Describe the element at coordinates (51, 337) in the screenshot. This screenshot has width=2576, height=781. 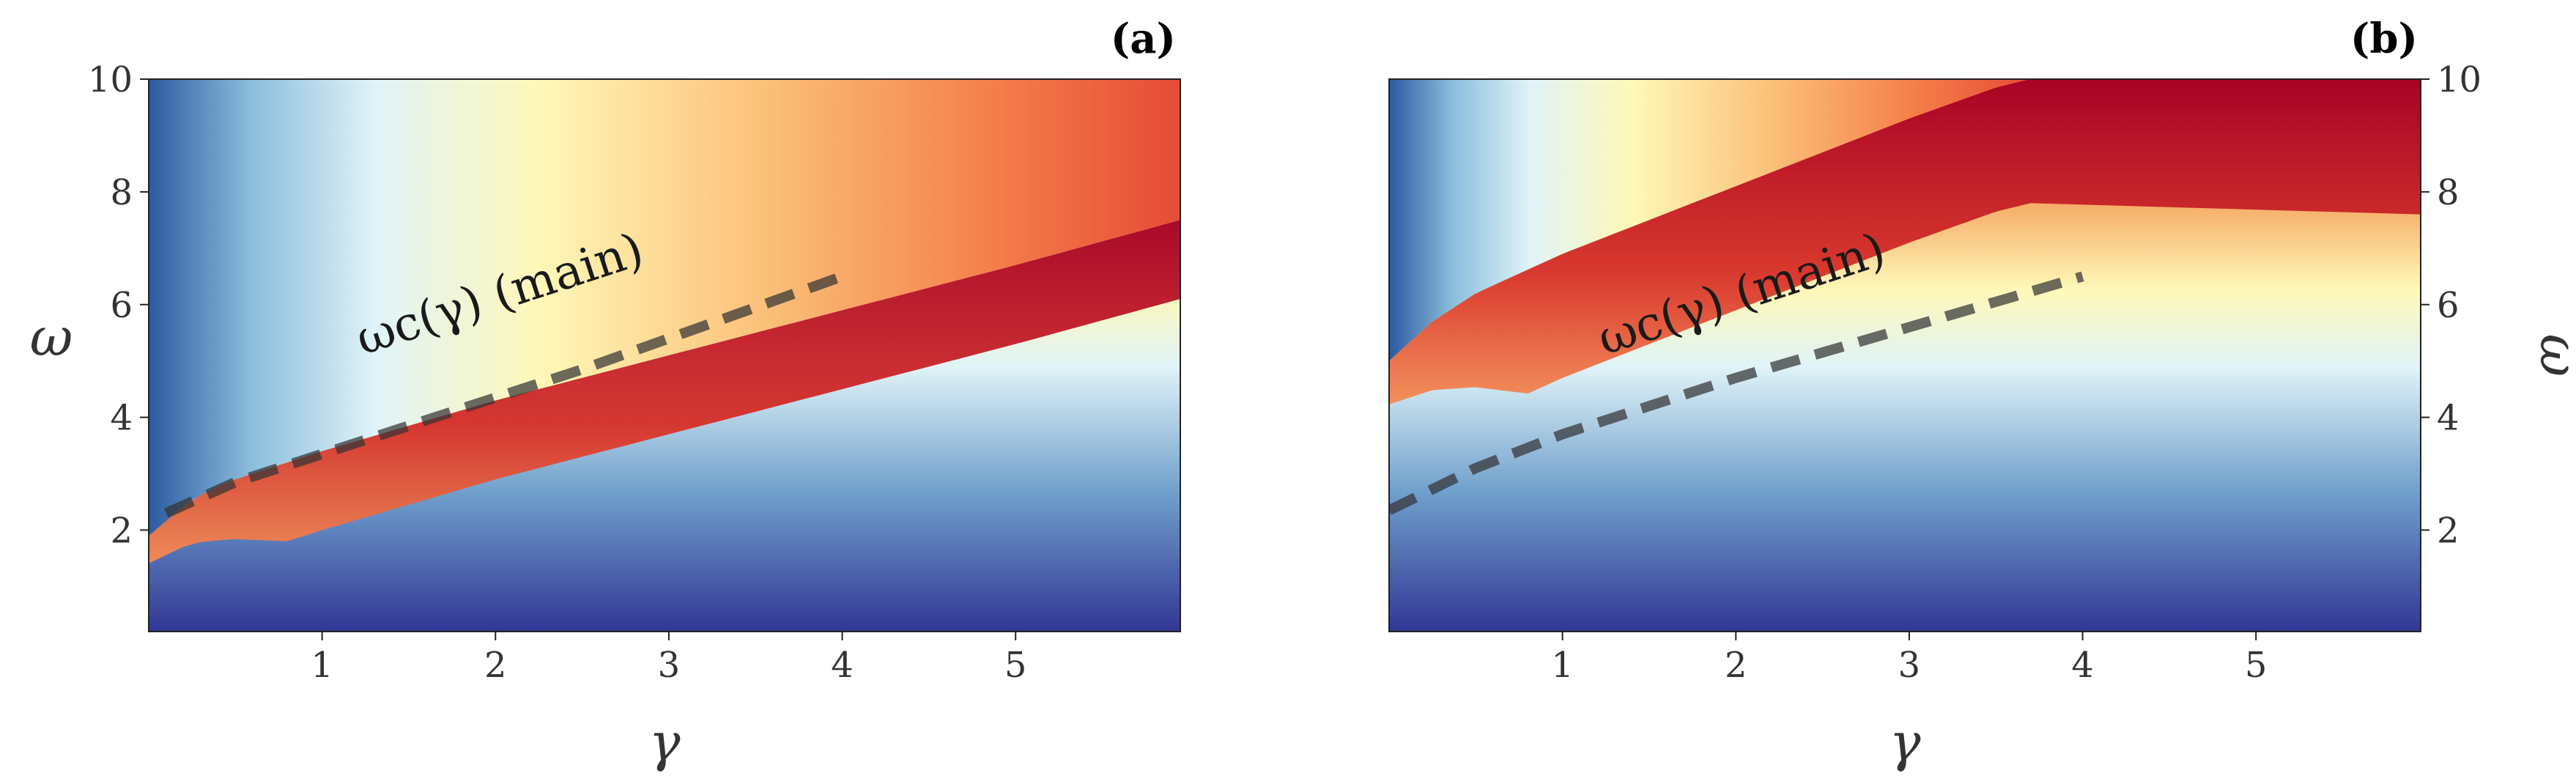
I see `y-axis-label-a: ω` at that location.